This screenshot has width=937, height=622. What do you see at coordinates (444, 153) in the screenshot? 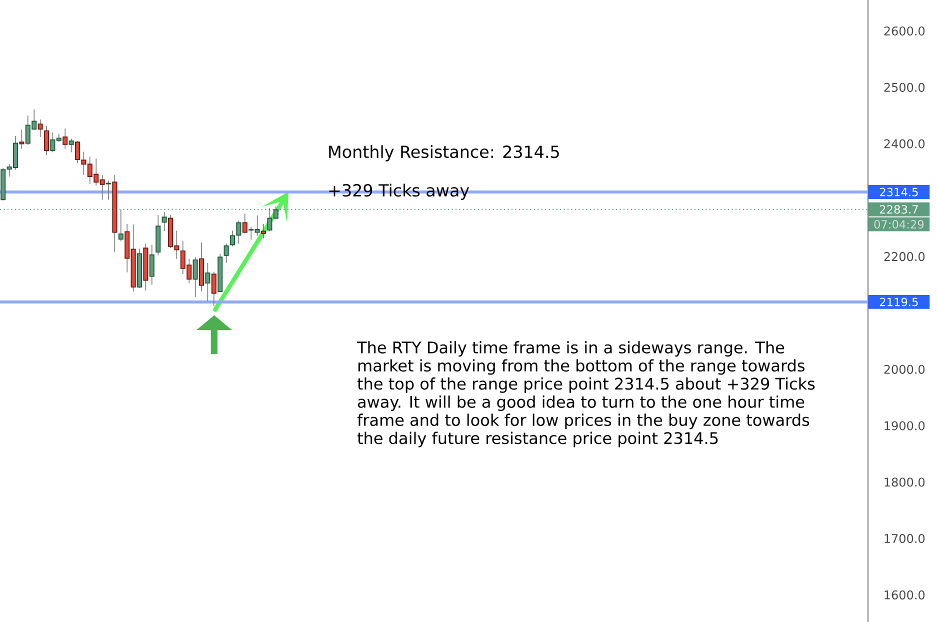
I see `annotation: Monthly Resistance: 2314.5` at bounding box center [444, 153].